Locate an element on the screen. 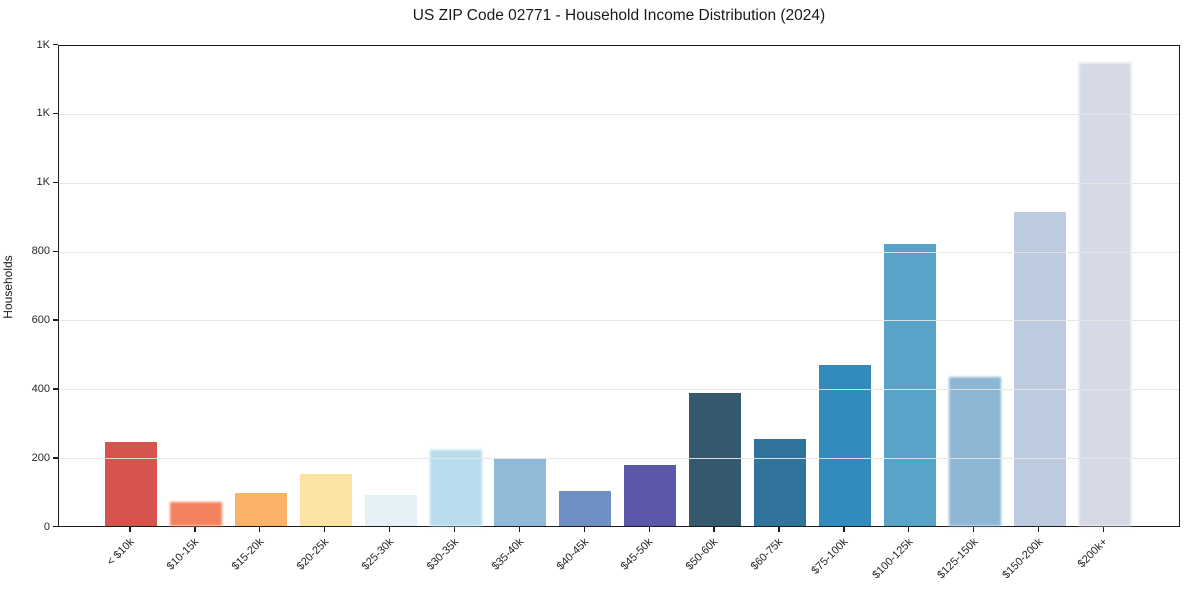 Image resolution: width=1189 pixels, height=590 pixels. x-tick-label: $100-125k is located at coordinates (893, 559).